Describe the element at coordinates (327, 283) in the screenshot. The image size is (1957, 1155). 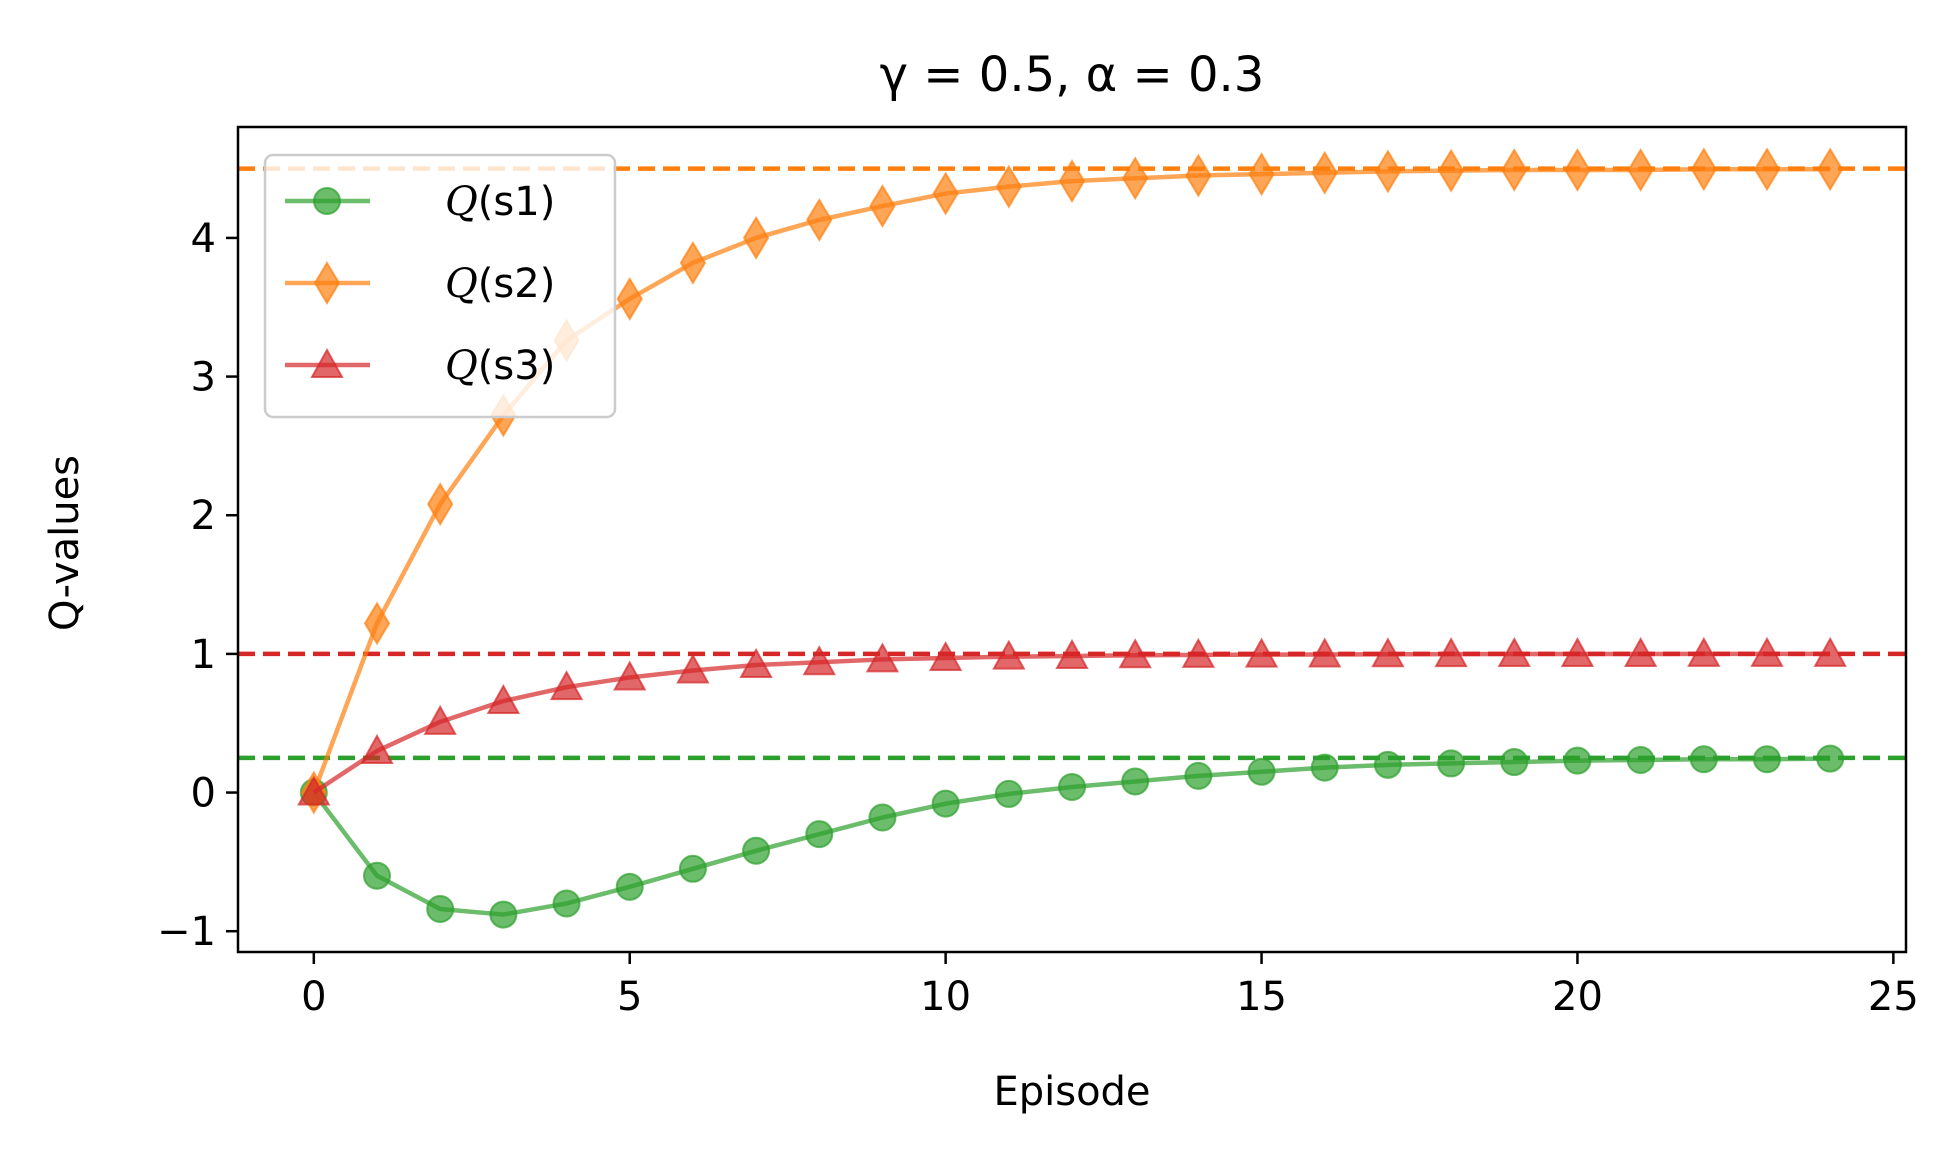
I see `legend-marker-s2` at that location.